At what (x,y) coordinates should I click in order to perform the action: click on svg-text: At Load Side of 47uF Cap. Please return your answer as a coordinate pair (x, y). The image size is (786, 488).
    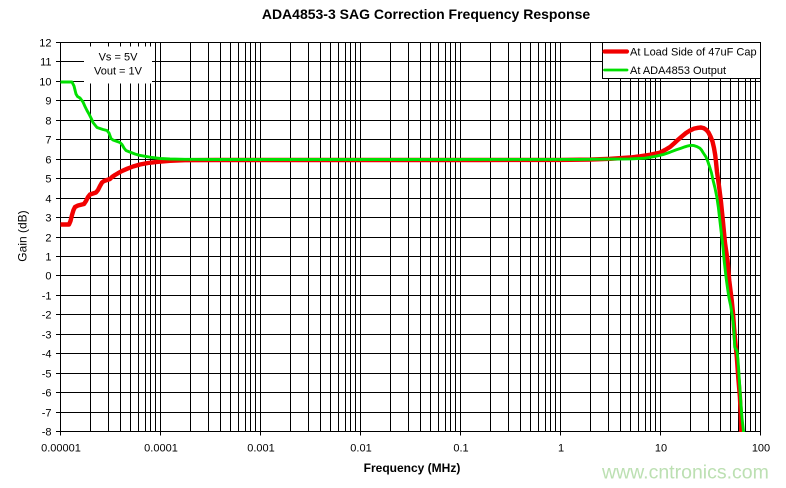
    Looking at the image, I should click on (693, 53).